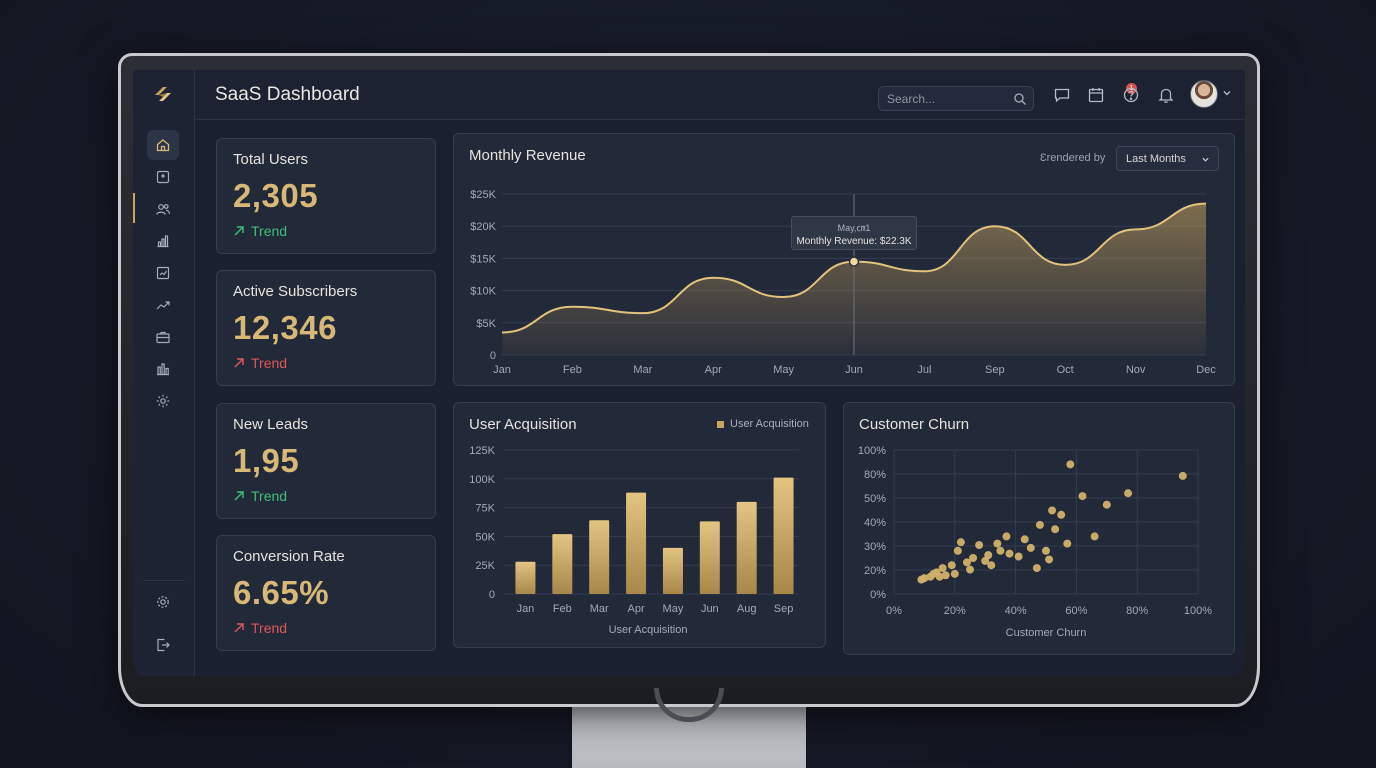 The height and width of the screenshot is (768, 1376). Describe the element at coordinates (1204, 94) in the screenshot. I see `user-avatar` at that location.